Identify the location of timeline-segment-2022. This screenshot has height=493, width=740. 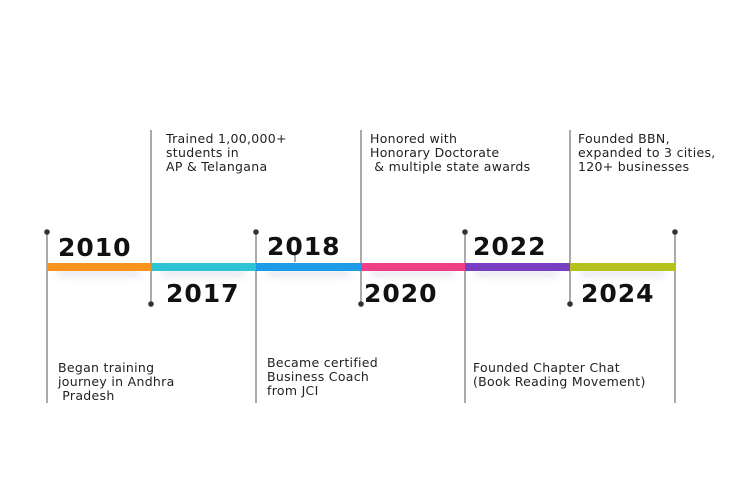
(517, 267).